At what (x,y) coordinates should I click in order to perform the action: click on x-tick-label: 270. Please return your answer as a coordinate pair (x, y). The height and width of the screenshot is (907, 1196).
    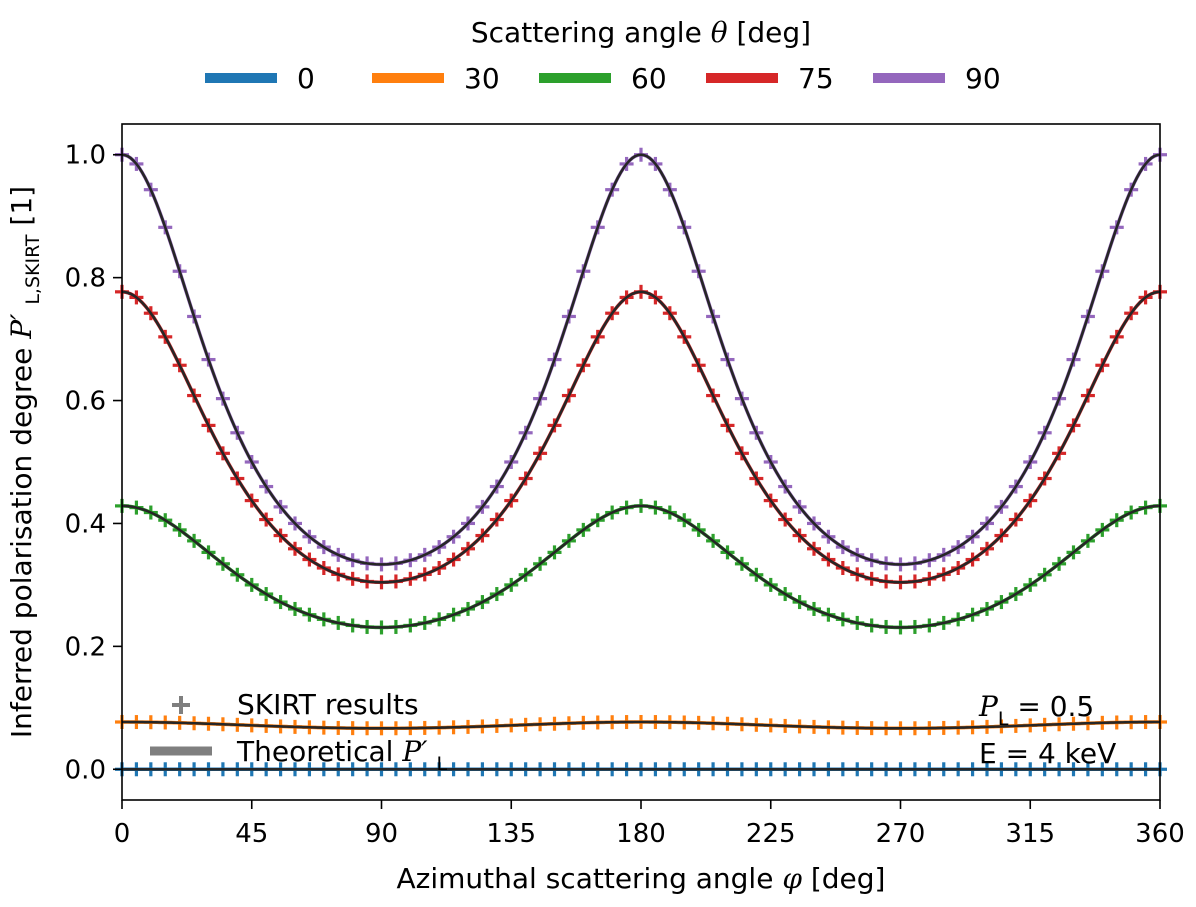
    Looking at the image, I should click on (901, 834).